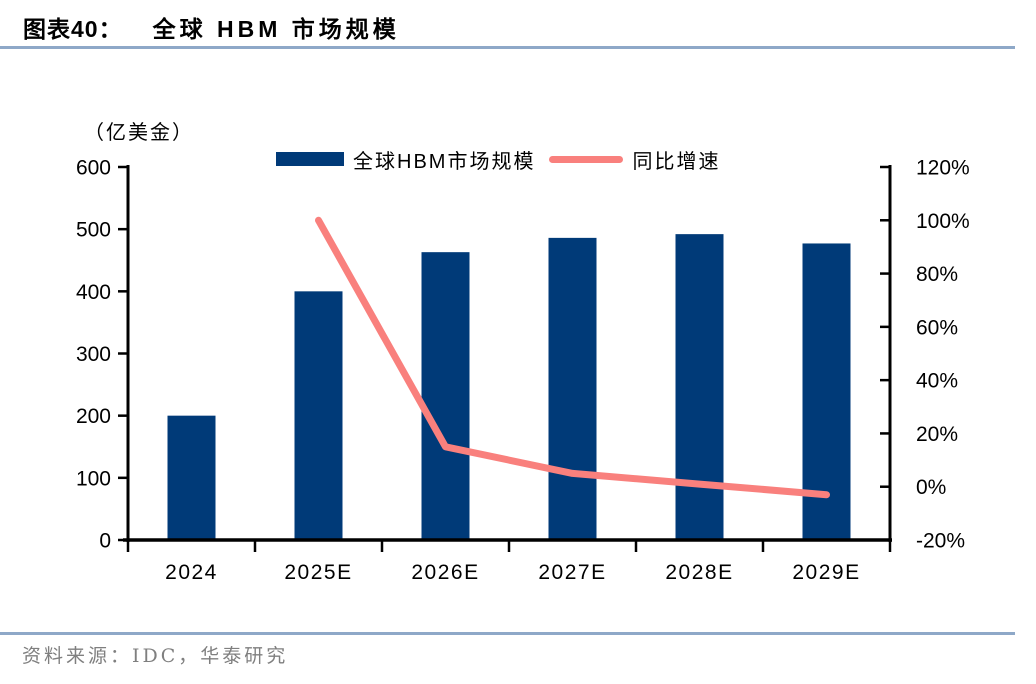 The width and height of the screenshot is (1036, 684). What do you see at coordinates (943, 221) in the screenshot?
I see `y-axis-tick-label-right: 100%` at bounding box center [943, 221].